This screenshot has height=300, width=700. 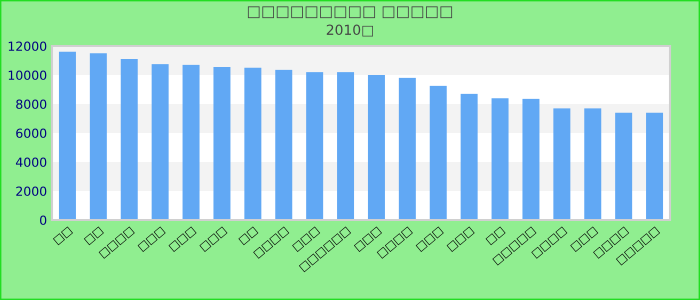 I want to click on y-tick-label: 12000, so click(x=27, y=46).